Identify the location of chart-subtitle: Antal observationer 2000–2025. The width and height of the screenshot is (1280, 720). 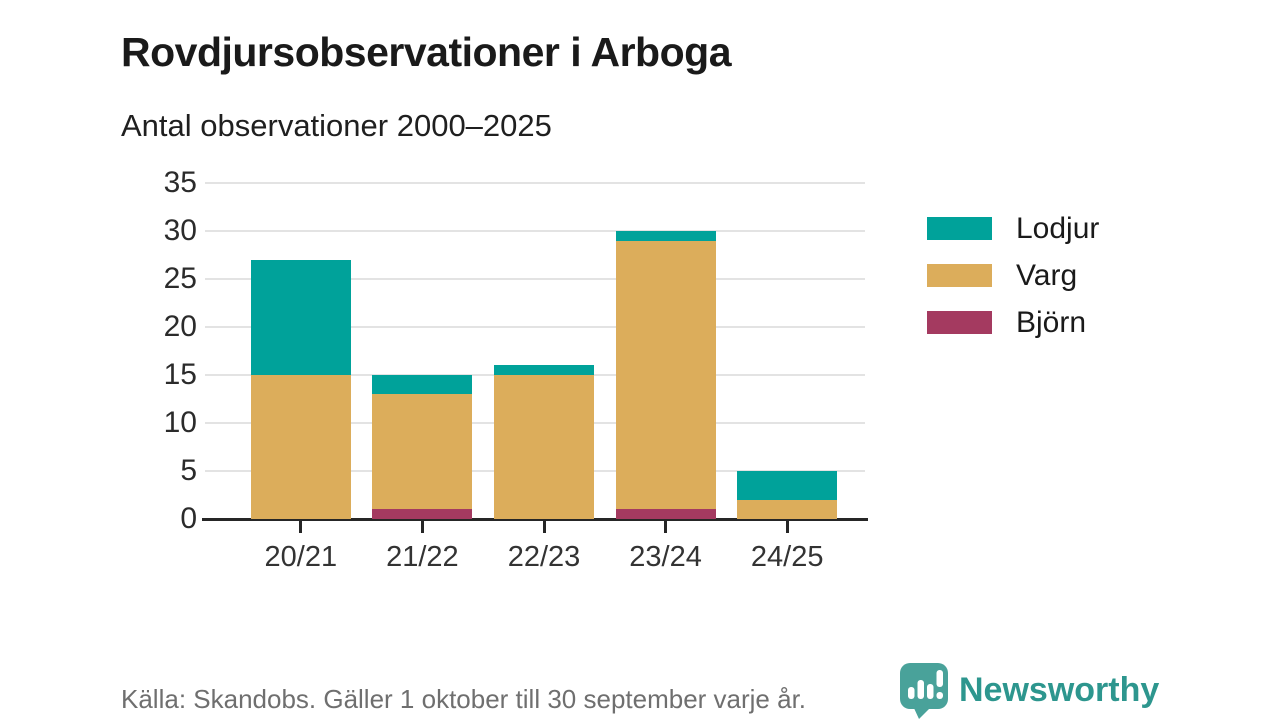
(336, 125).